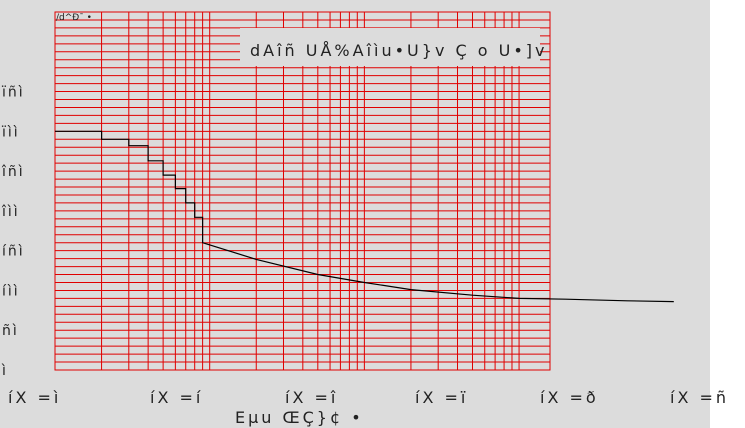  What do you see at coordinates (11, 291) in the screenshot?
I see `y-tick-label: íìì` at bounding box center [11, 291].